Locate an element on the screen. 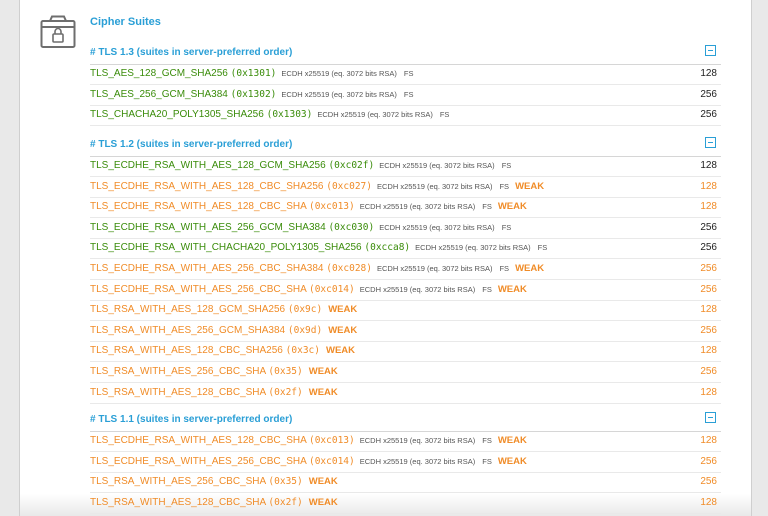 The height and width of the screenshot is (516, 768). cipher-name: TLS_CHACHA20_POLY1305_SHA256 is located at coordinates (177, 115).